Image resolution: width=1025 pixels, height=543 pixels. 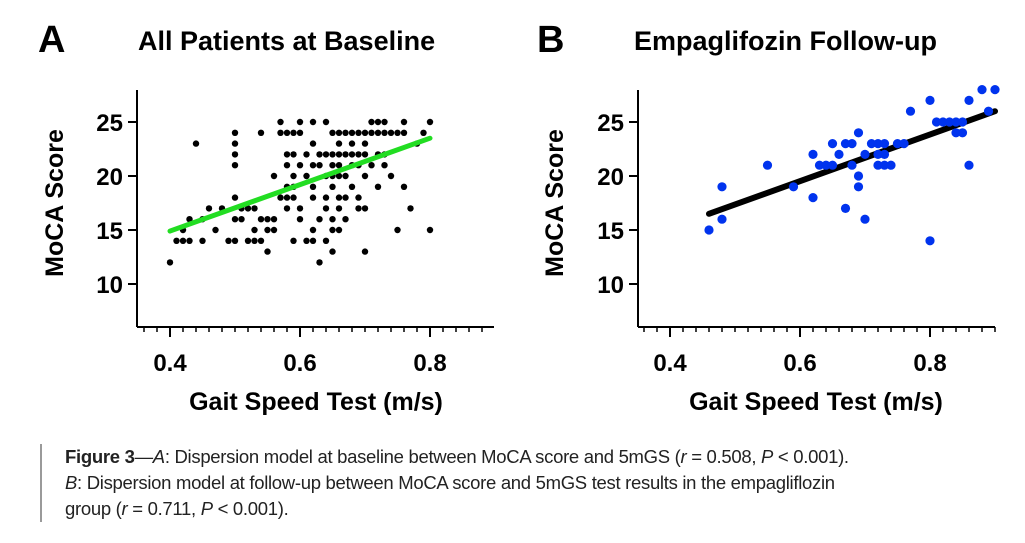 What do you see at coordinates (724, 456) in the screenshot?
I see `r-value: = 0.508,` at bounding box center [724, 456].